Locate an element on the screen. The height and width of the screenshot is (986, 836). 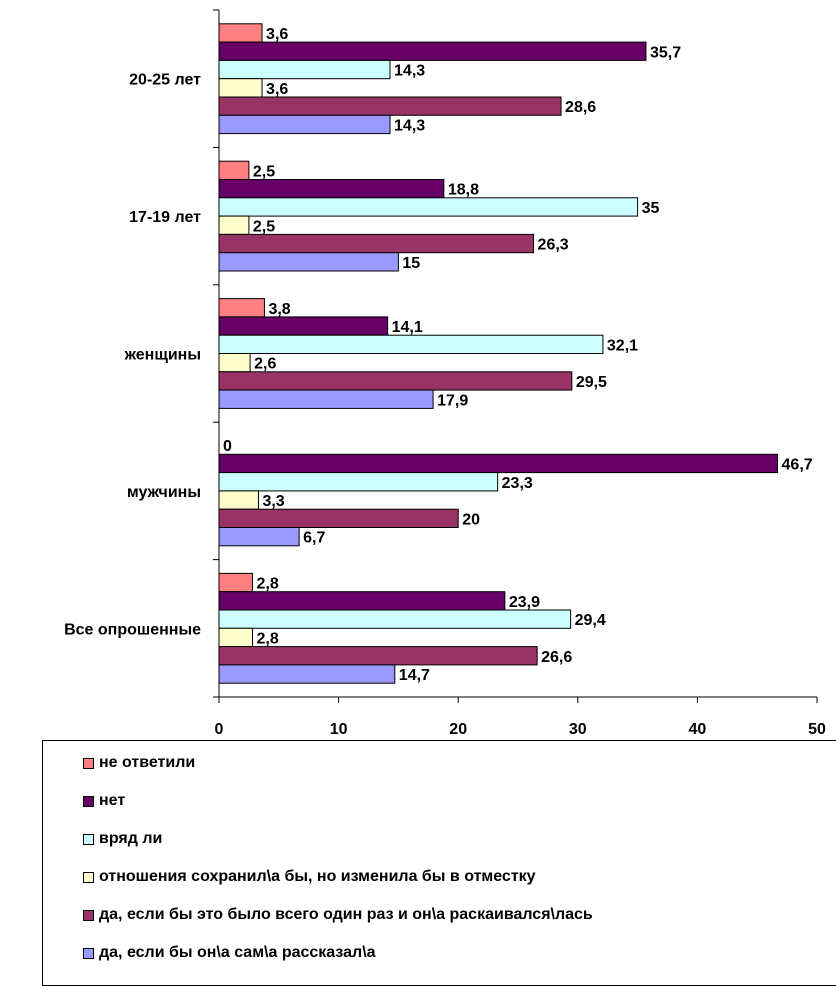
legend-item-da-sam-rasskazal: да, если бы он\а сам\а рассказал\а is located at coordinates (229, 953).